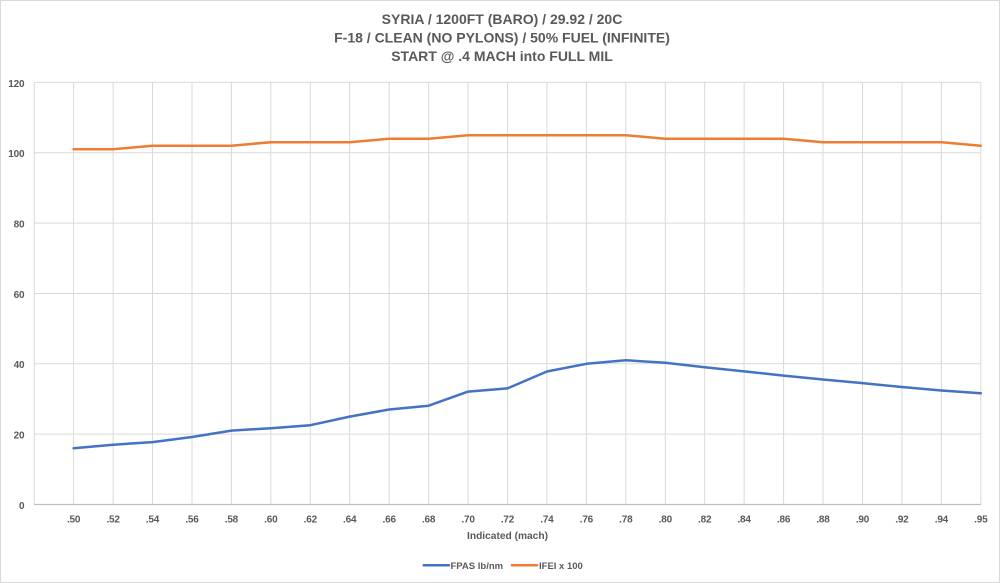 The width and height of the screenshot is (1000, 583). Describe the element at coordinates (232, 520) in the screenshot. I see `svg-text: .58` at that location.